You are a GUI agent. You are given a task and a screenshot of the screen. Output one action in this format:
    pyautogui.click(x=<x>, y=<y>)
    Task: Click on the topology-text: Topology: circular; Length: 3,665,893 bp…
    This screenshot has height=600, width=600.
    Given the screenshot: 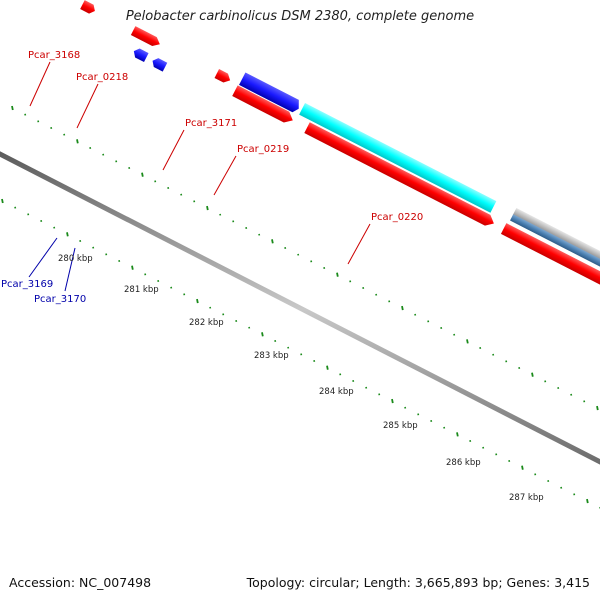 What is the action you would take?
    pyautogui.click(x=418, y=582)
    